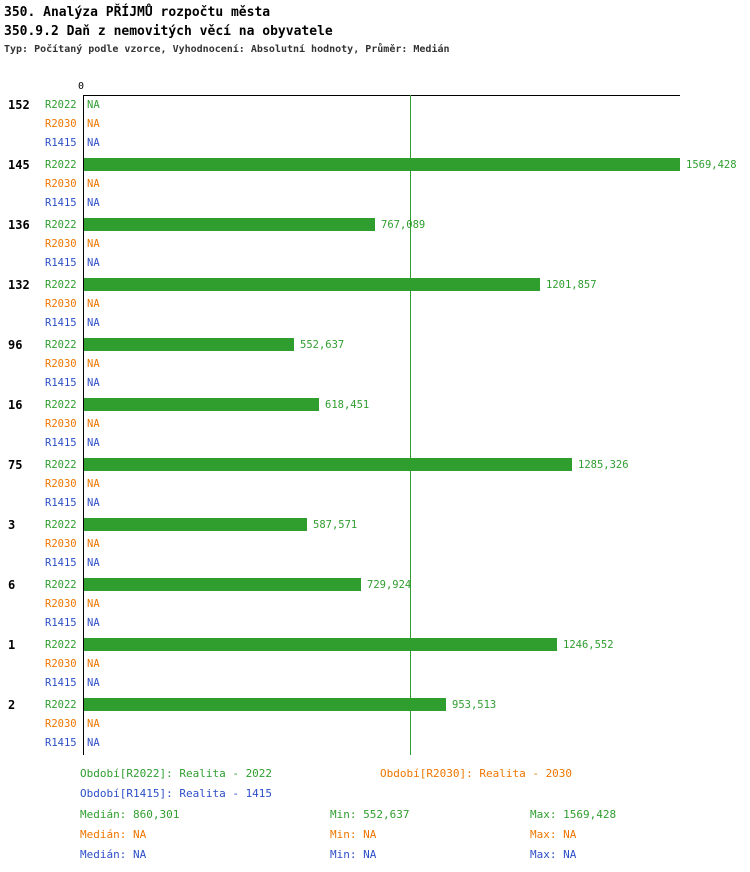  Describe the element at coordinates (375, 104) in the screenshot. I see `chart-row: 152 R2022 NA` at that location.